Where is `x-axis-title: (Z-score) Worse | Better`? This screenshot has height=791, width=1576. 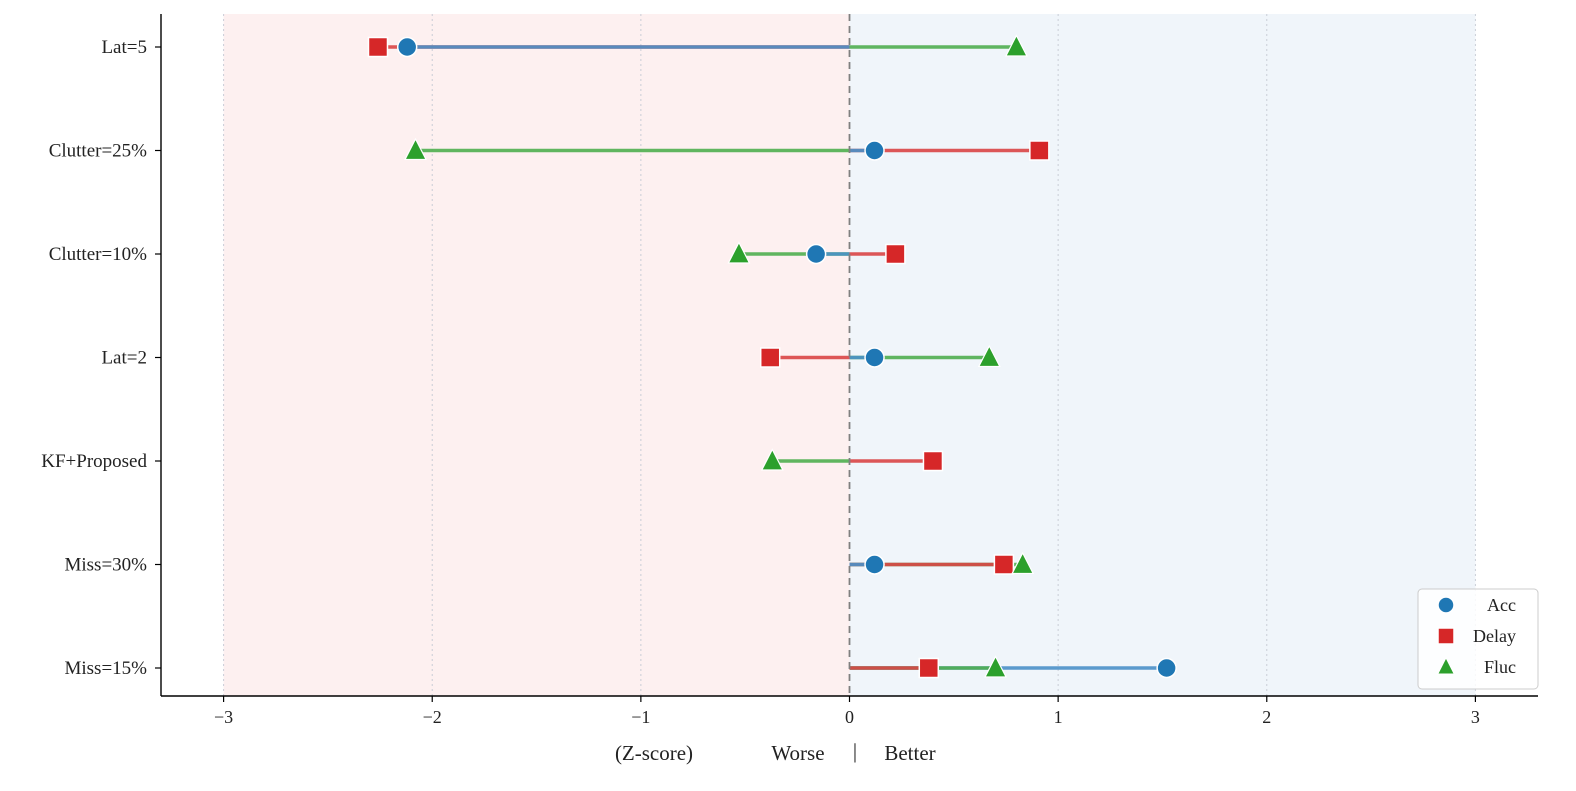
x-axis-title: (Z-score) Worse | Better is located at coordinates (775, 752).